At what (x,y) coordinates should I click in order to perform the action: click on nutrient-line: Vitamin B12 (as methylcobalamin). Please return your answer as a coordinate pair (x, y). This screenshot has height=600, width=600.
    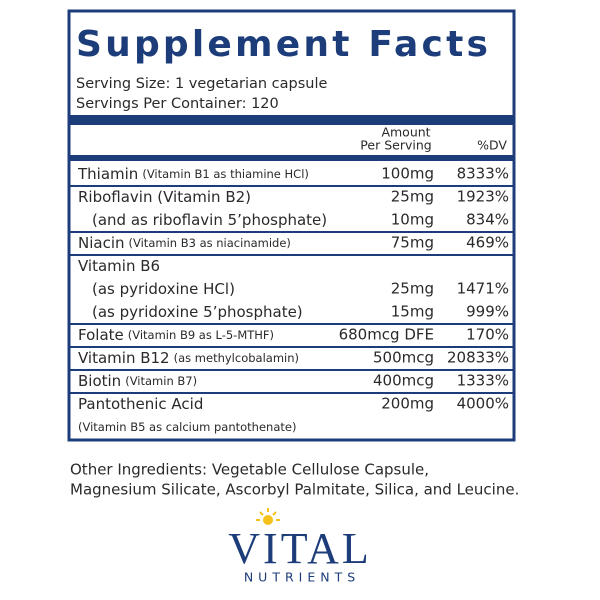
    Looking at the image, I should click on (188, 358).